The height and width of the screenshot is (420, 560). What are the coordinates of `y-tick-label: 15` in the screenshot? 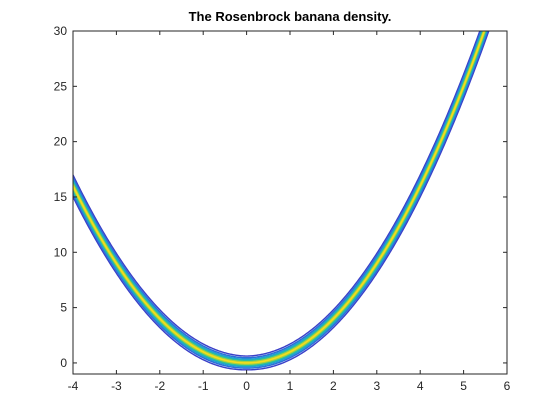 It's located at (61, 197).